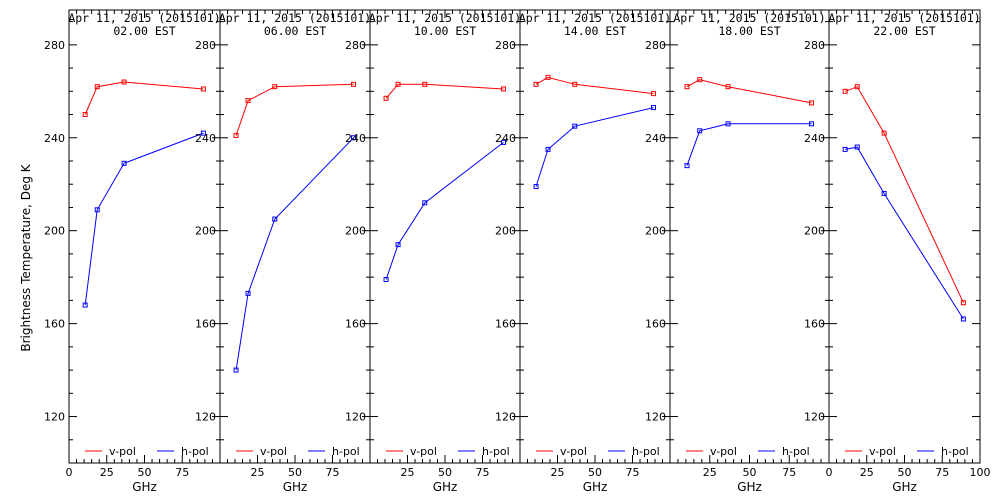 Image resolution: width=1000 pixels, height=500 pixels. Describe the element at coordinates (595, 31) in the screenshot. I see `panel-subtitle: 14.00 EST` at that location.